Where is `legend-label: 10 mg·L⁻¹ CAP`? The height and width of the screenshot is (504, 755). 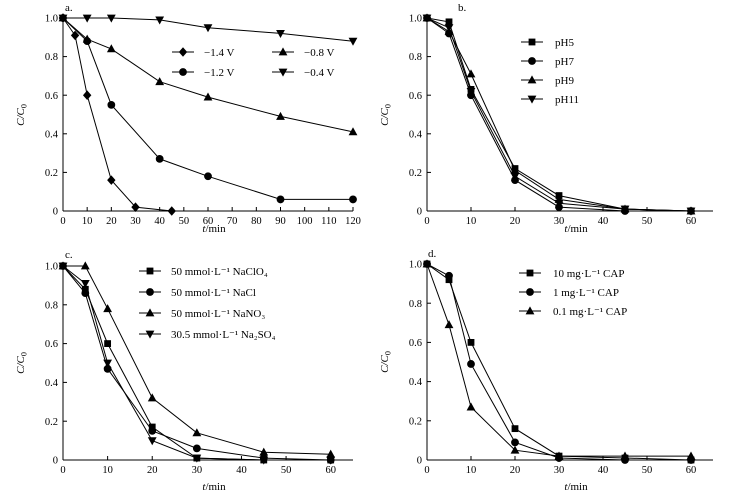 legend-label: 10 mg·L⁻¹ CAP is located at coordinates (588, 274).